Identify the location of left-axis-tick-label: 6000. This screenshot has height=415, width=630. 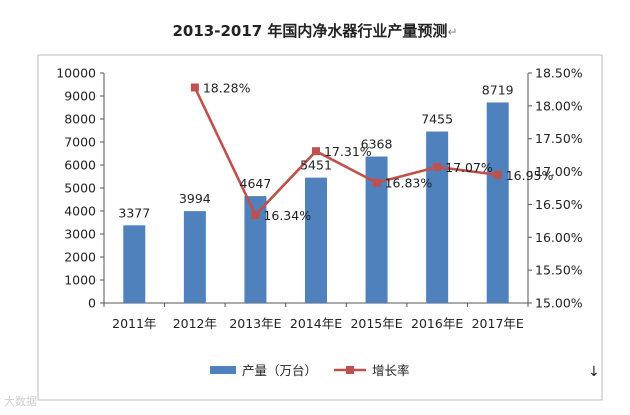
(80, 165).